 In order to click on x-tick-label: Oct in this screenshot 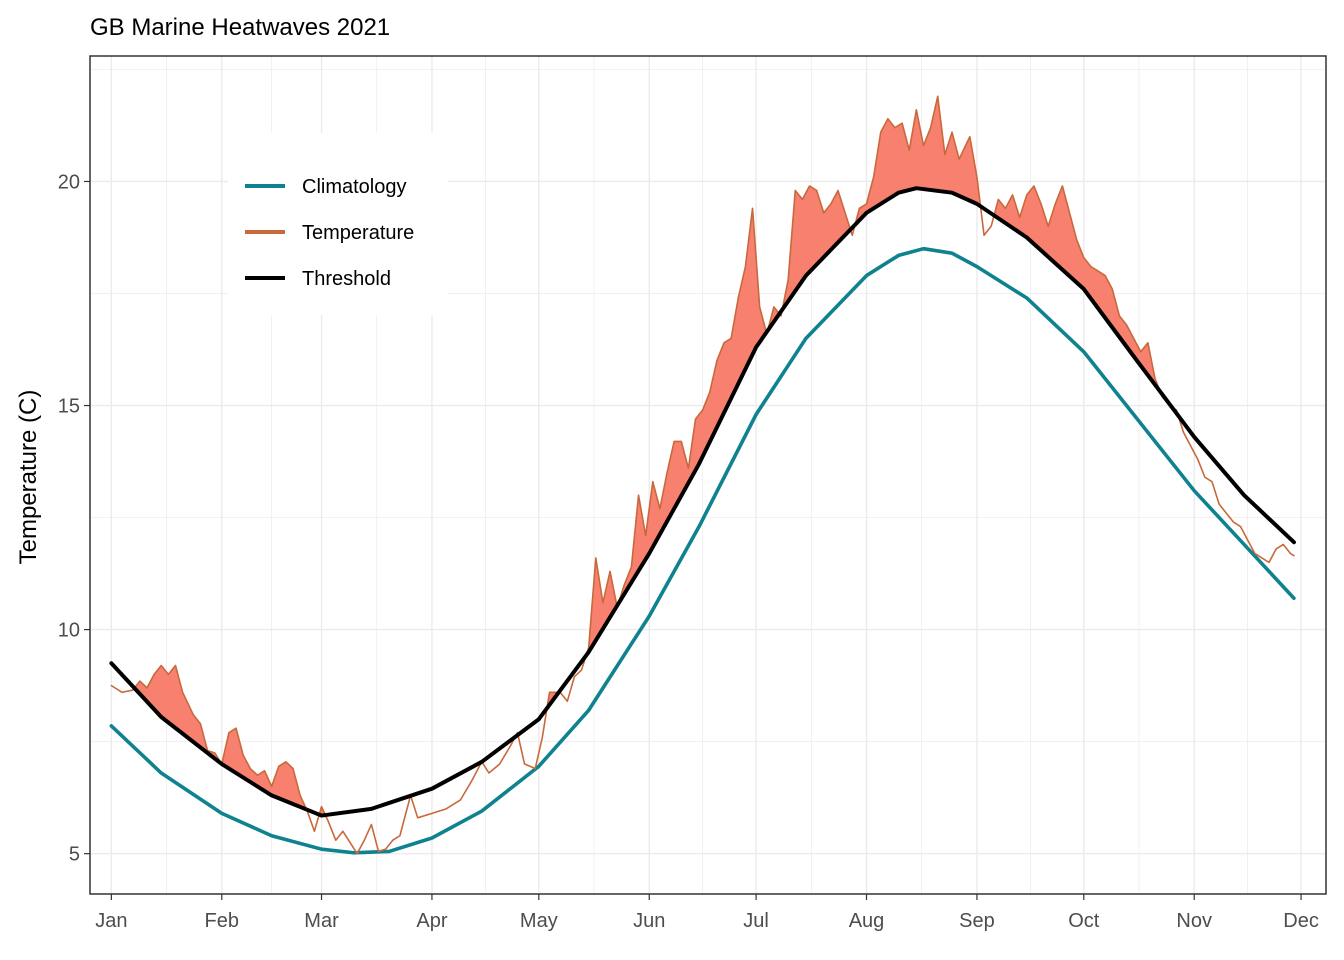, I will do `click(1084, 921)`.